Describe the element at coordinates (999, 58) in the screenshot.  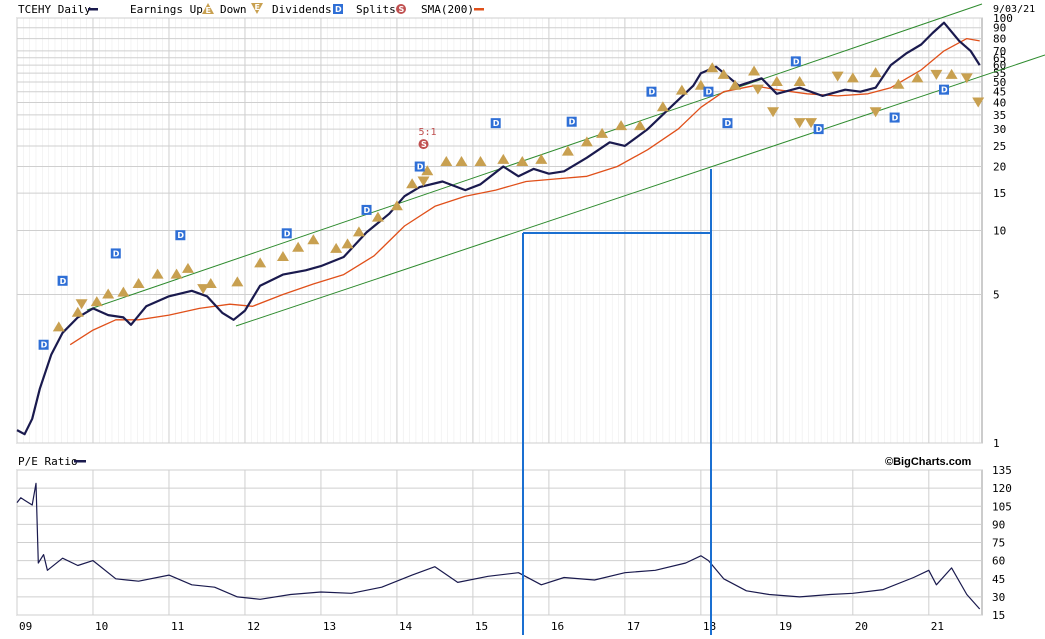
I see `price-y-tick-label: 65` at that location.